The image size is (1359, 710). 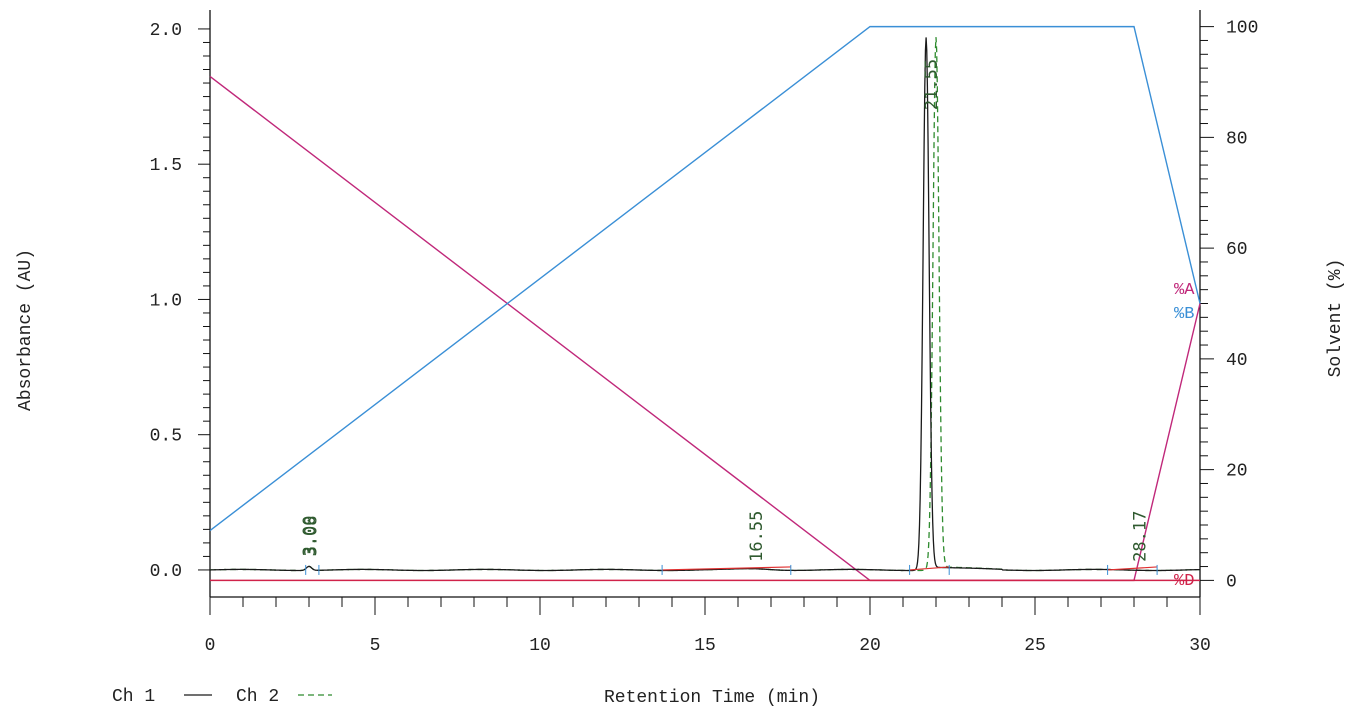 What do you see at coordinates (1237, 361) in the screenshot?
I see `y2-tick-label: 40` at bounding box center [1237, 361].